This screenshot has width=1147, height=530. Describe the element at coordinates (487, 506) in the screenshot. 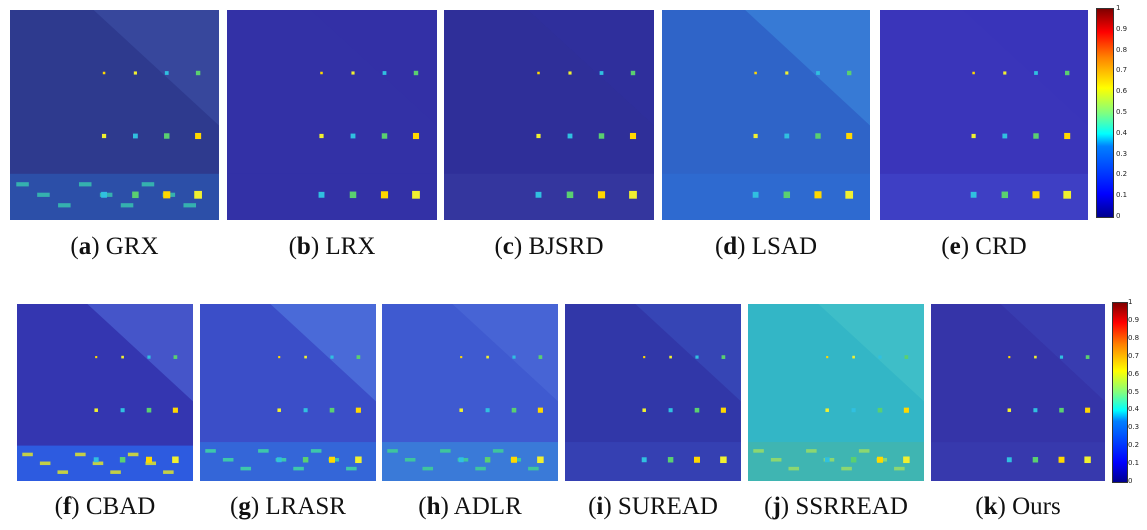

I see `caption-method: ADLR` at that location.